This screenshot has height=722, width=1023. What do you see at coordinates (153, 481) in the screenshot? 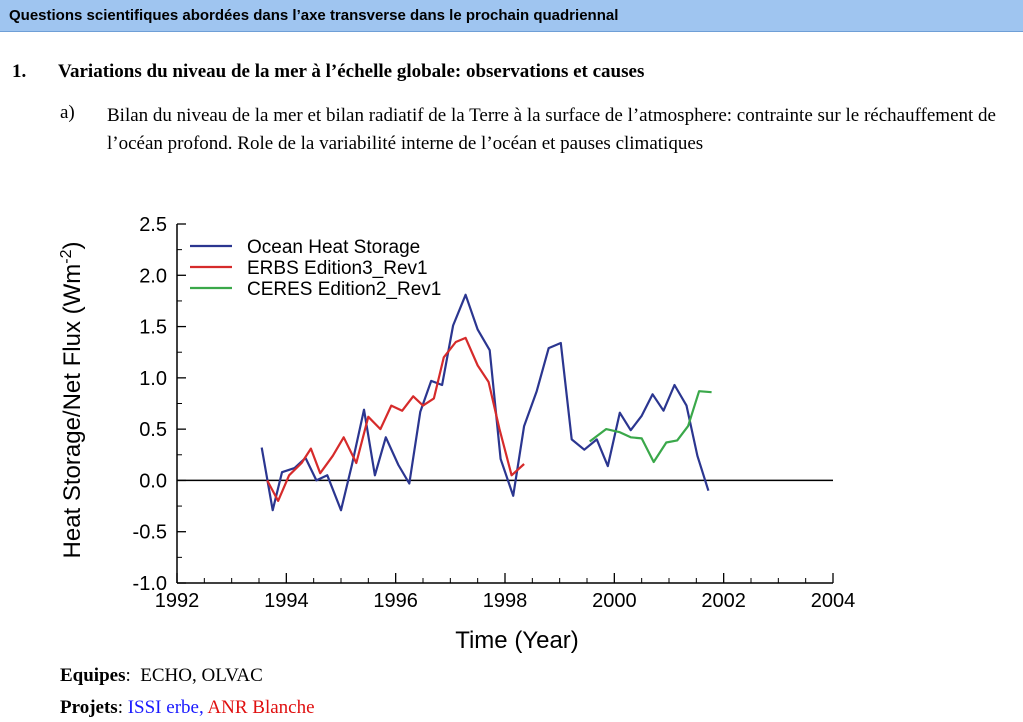
I see `y-tick-label: 0.0` at bounding box center [153, 481].